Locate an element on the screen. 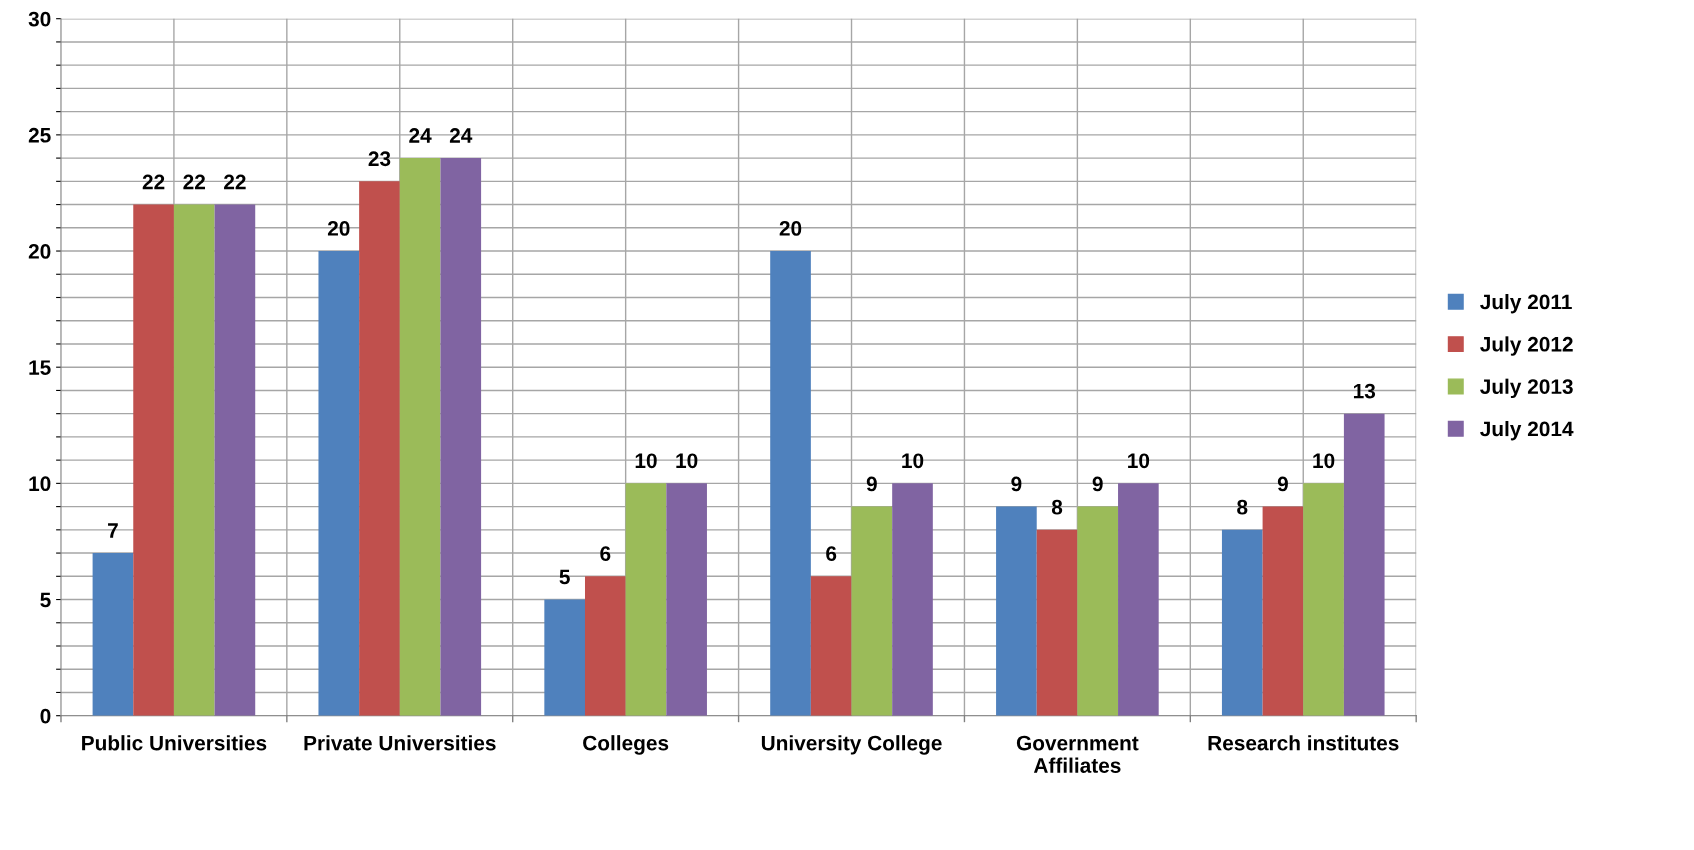  y-tick-label: 5 is located at coordinates (45, 600).